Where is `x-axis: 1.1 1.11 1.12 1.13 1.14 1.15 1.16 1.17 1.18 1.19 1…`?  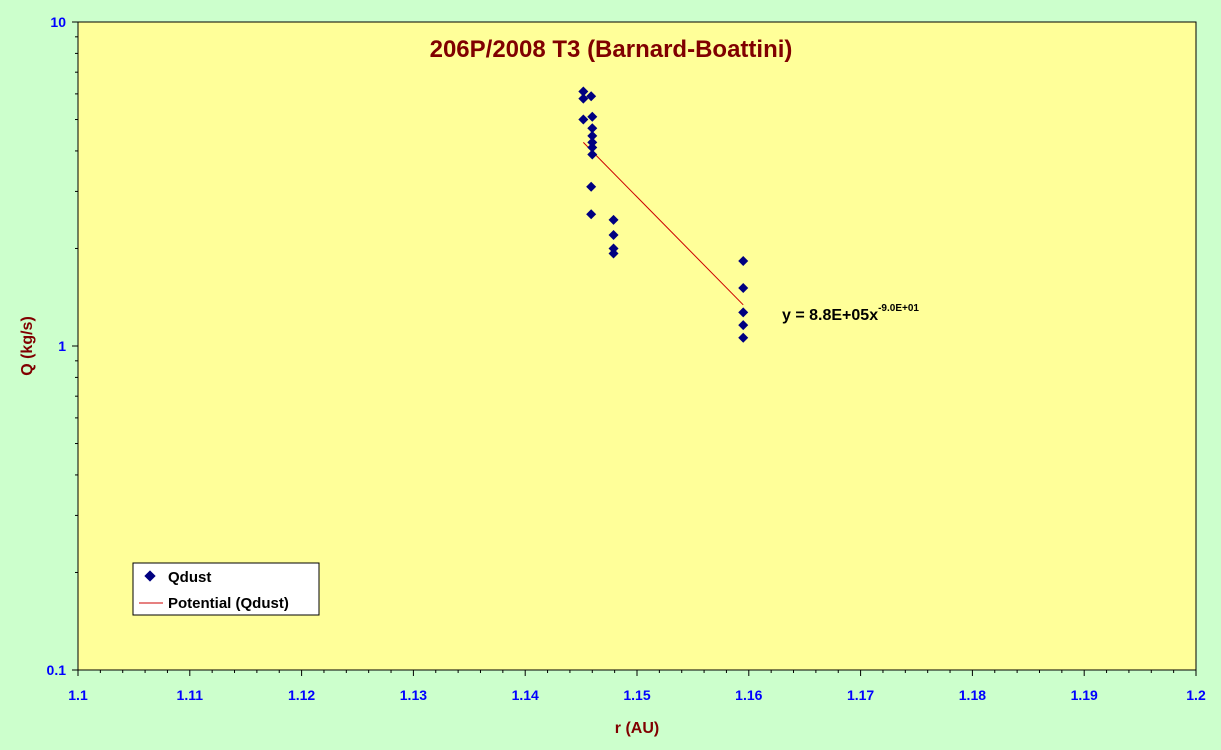 x-axis: 1.1 1.11 1.12 1.13 1.14 1.15 1.16 1.17 1.18 1.19 1… is located at coordinates (637, 686).